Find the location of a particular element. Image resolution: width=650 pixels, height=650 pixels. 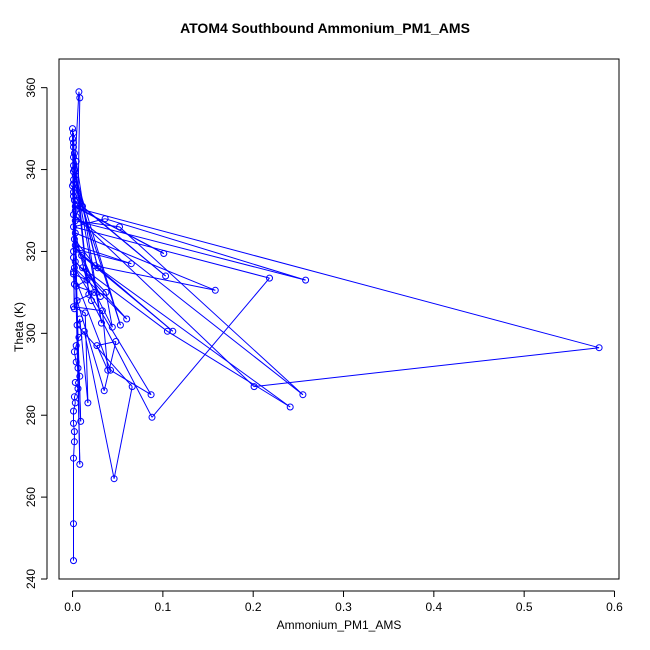

y-tick-label: 300 is located at coordinates (31, 333).